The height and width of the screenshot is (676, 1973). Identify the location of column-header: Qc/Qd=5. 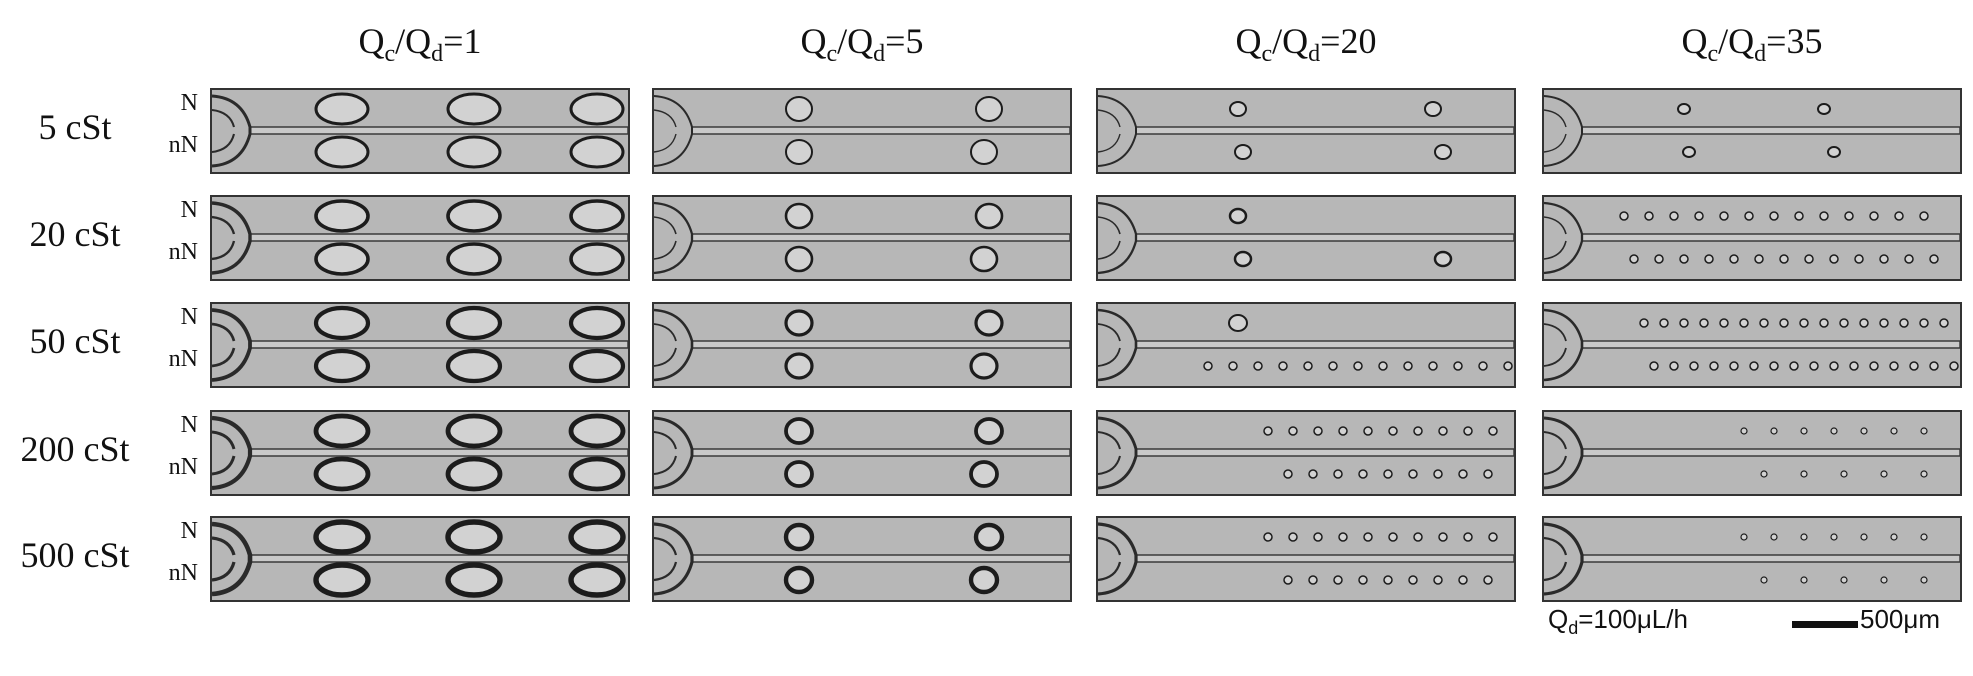
(862, 44).